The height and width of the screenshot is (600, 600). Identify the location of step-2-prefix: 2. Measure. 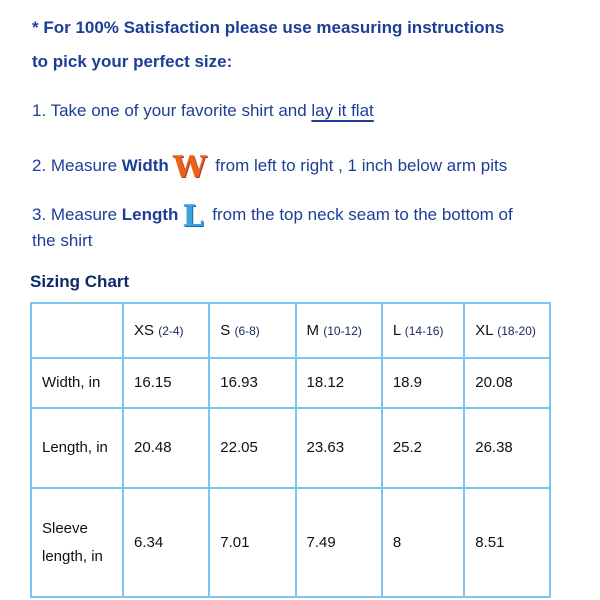
(77, 165).